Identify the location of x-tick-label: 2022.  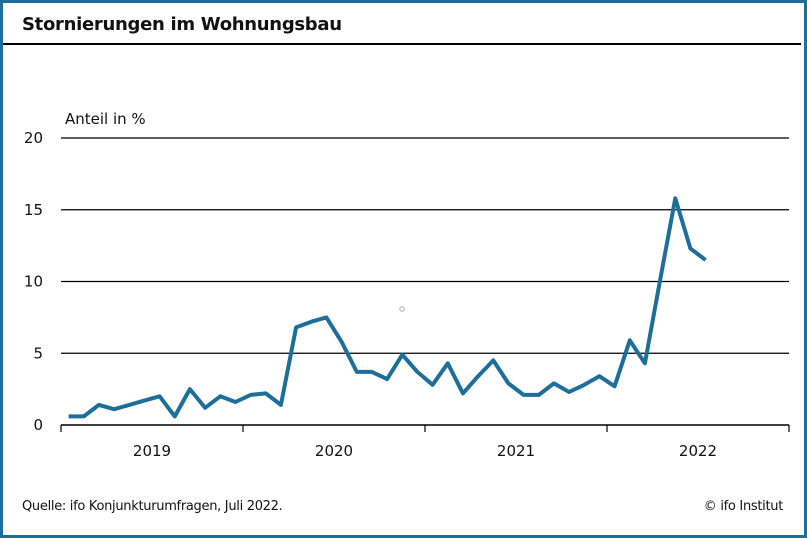
(698, 451).